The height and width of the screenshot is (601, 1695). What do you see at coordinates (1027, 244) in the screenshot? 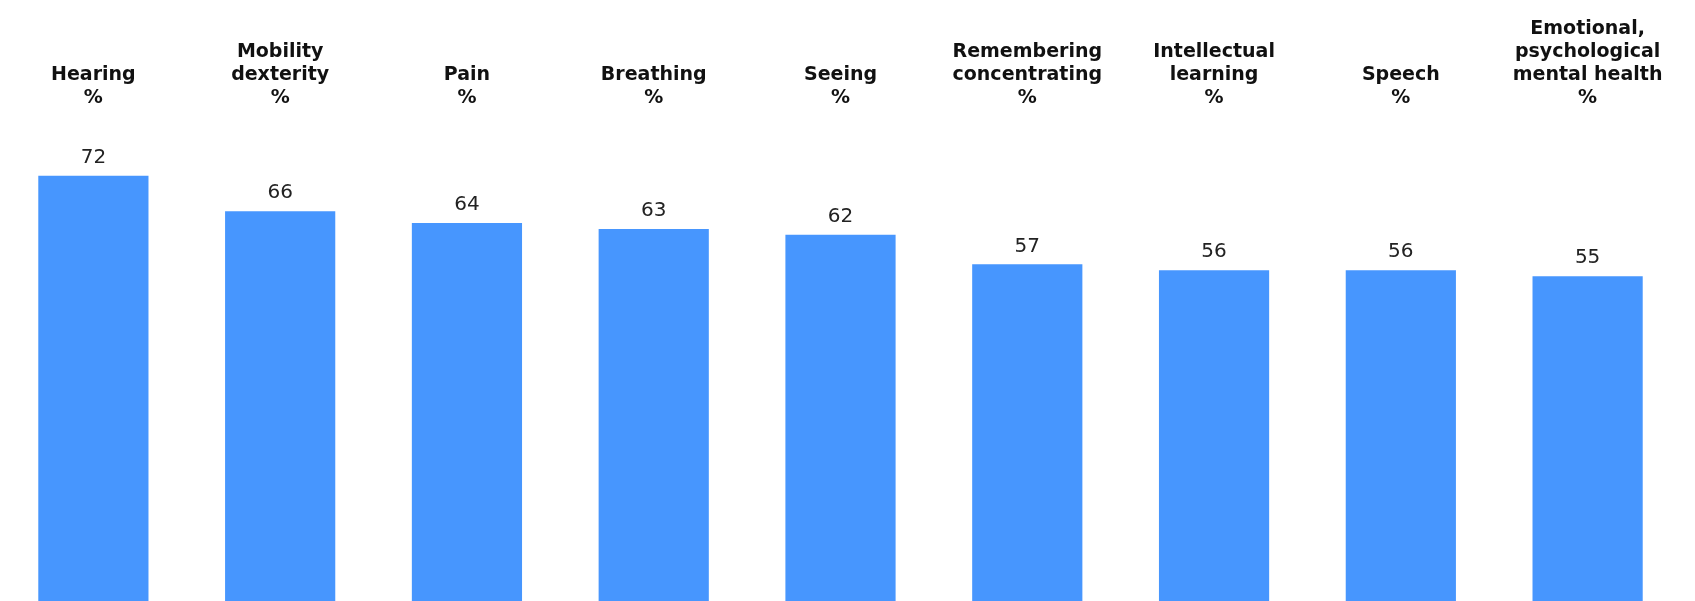
I see `data-label: 57` at bounding box center [1027, 244].